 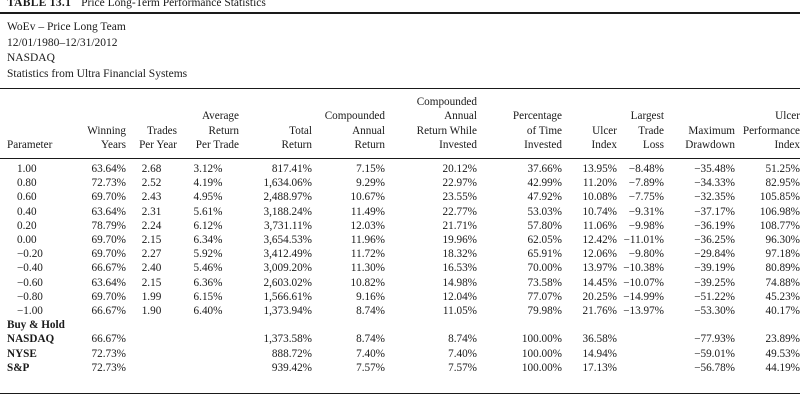 I want to click on column-header: Parameter, so click(x=30, y=144).